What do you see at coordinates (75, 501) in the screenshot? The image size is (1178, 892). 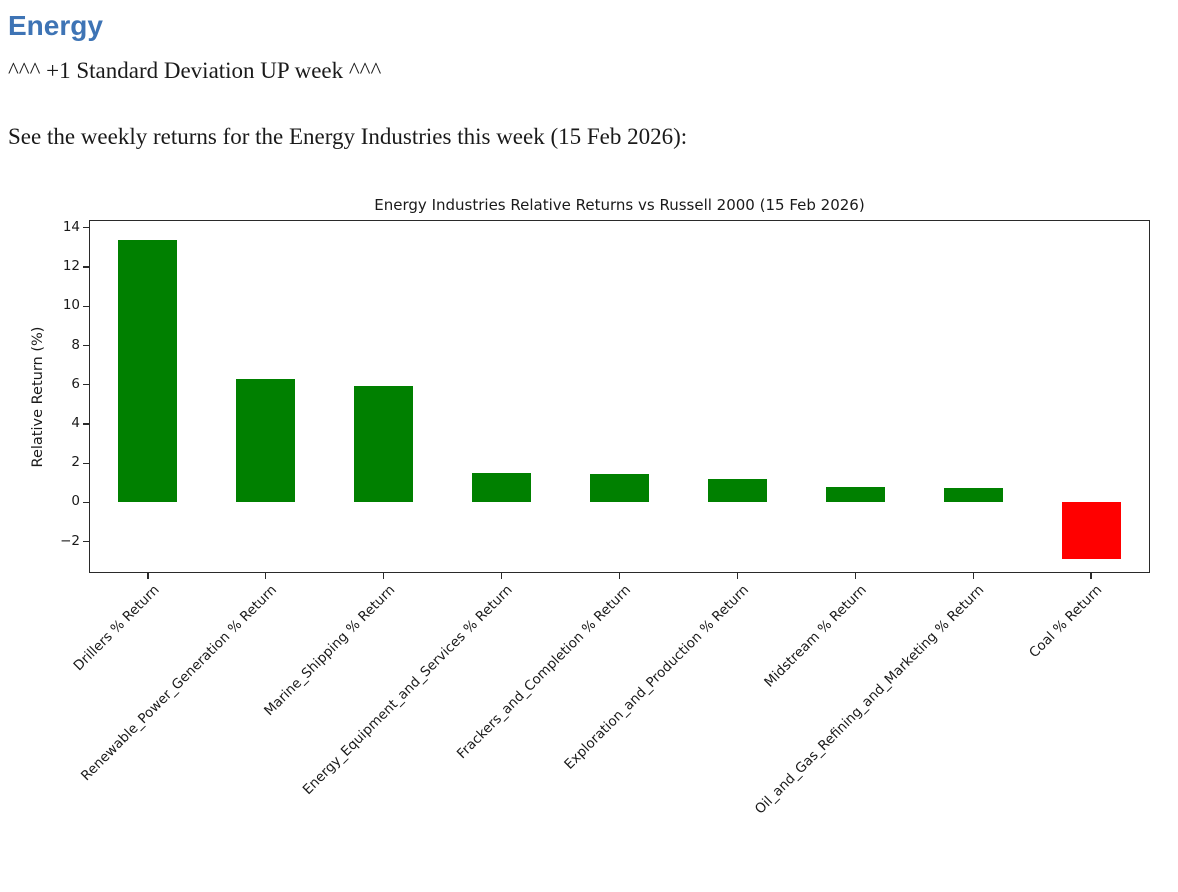 I see `y-tick-label: 0` at bounding box center [75, 501].